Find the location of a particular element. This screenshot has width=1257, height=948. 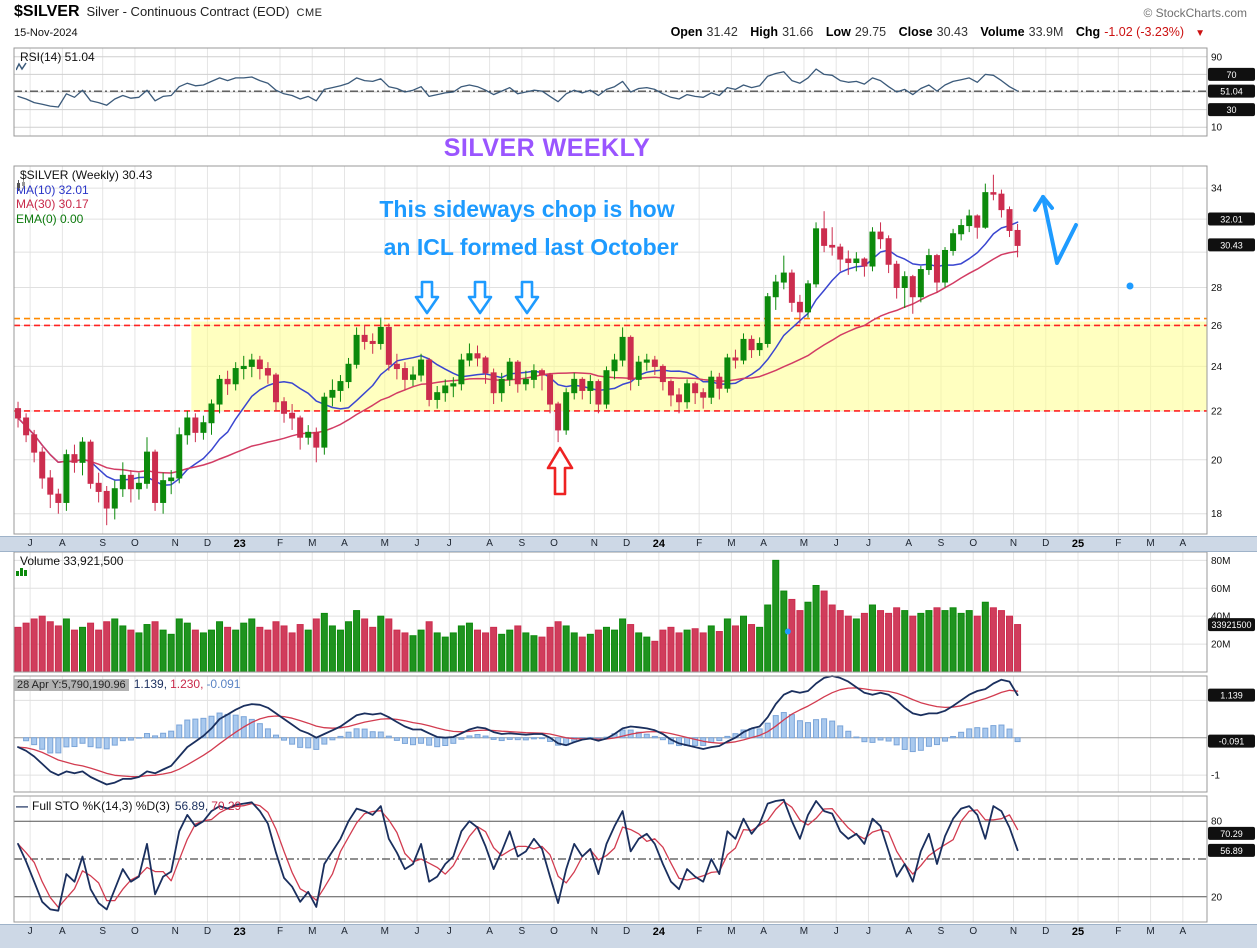

x-axis-months-top: J A S O N D 23 F M A M J J A S O N D 24 F M A M J J A S O N D 25 F M A is located at coordinates (628, 544).